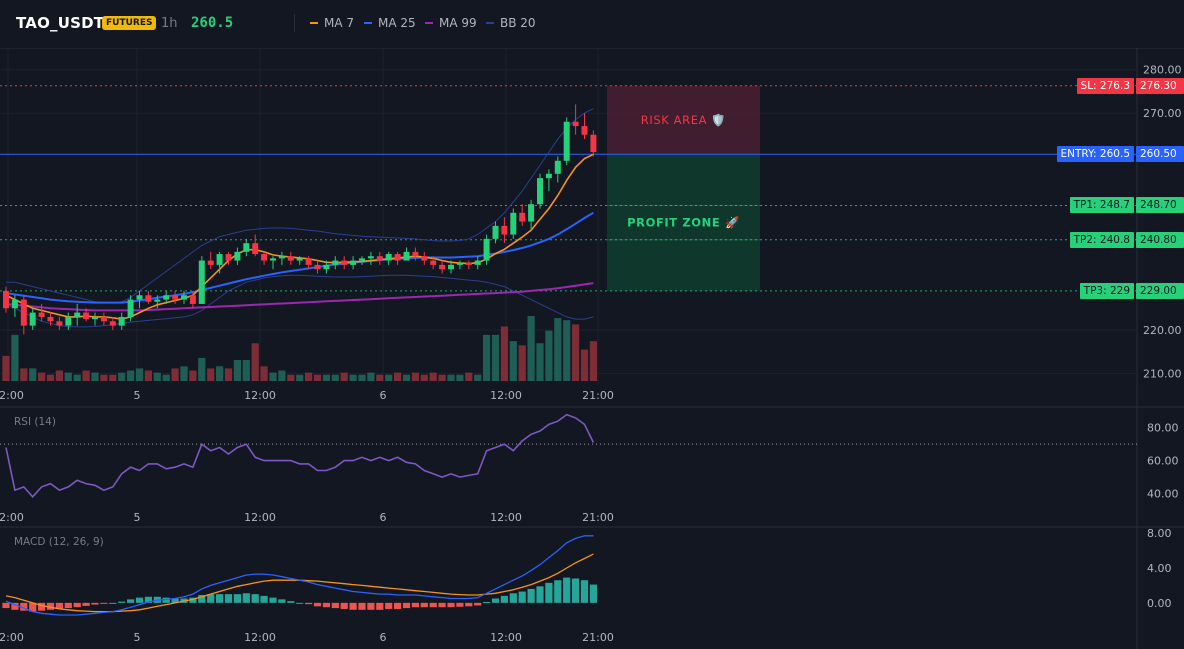 This screenshot has height=649, width=1184. What do you see at coordinates (511, 23) in the screenshot?
I see `legend-bb20: BB 20` at bounding box center [511, 23].